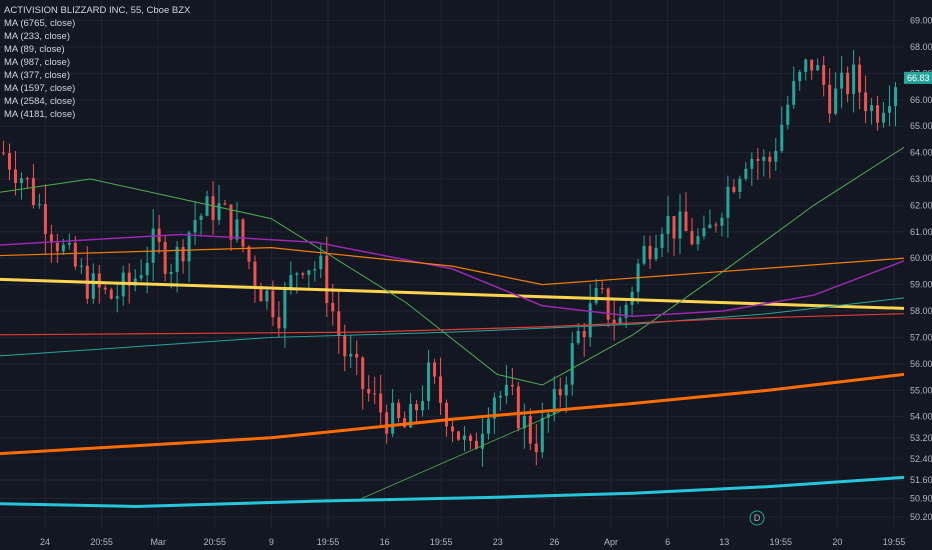 This screenshot has width=932, height=550. What do you see at coordinates (921, 417) in the screenshot?
I see `price-tick-label: 54.00` at bounding box center [921, 417].